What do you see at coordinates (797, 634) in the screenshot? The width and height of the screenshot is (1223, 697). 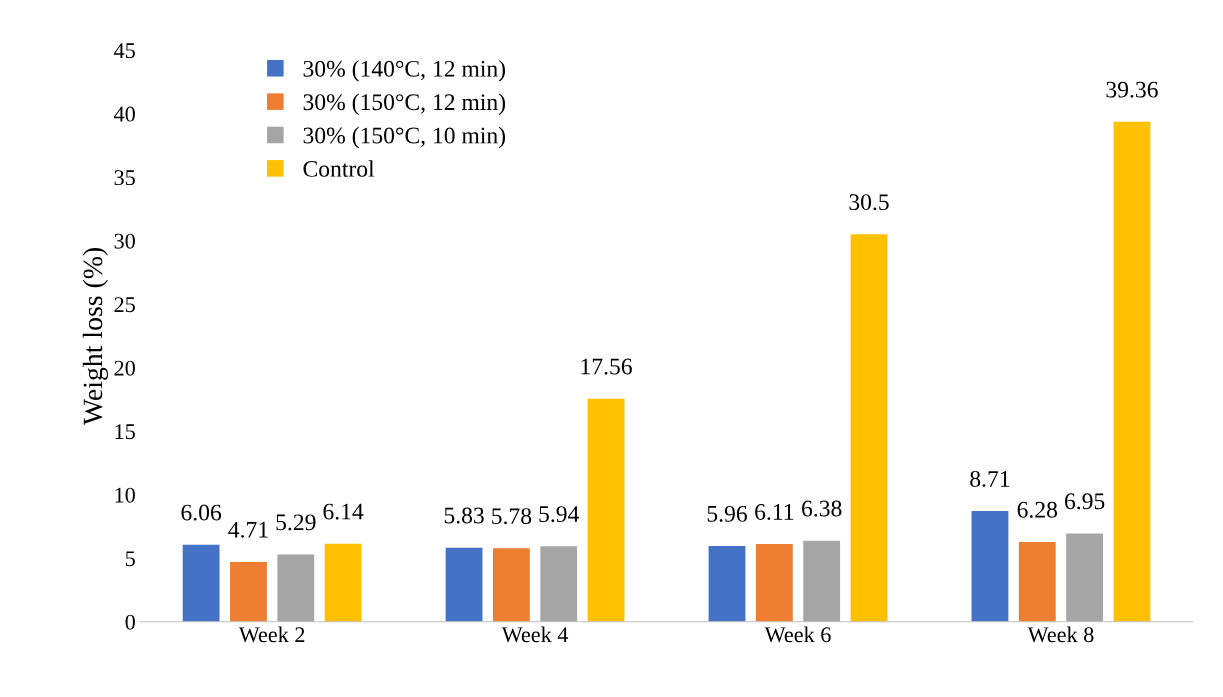 I see `x-tick-label: Week 6` at bounding box center [797, 634].